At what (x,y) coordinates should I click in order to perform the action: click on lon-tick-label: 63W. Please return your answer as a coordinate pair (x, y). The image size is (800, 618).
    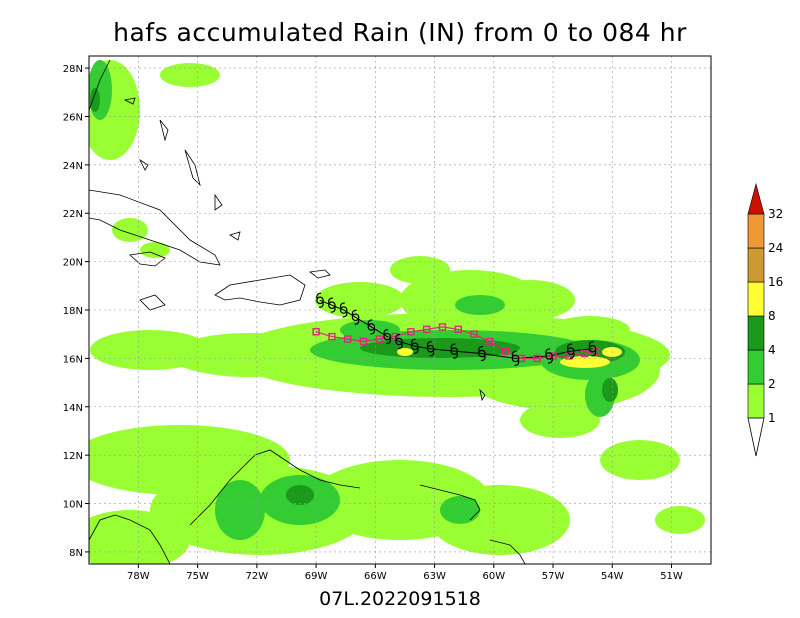
    Looking at the image, I should click on (434, 576).